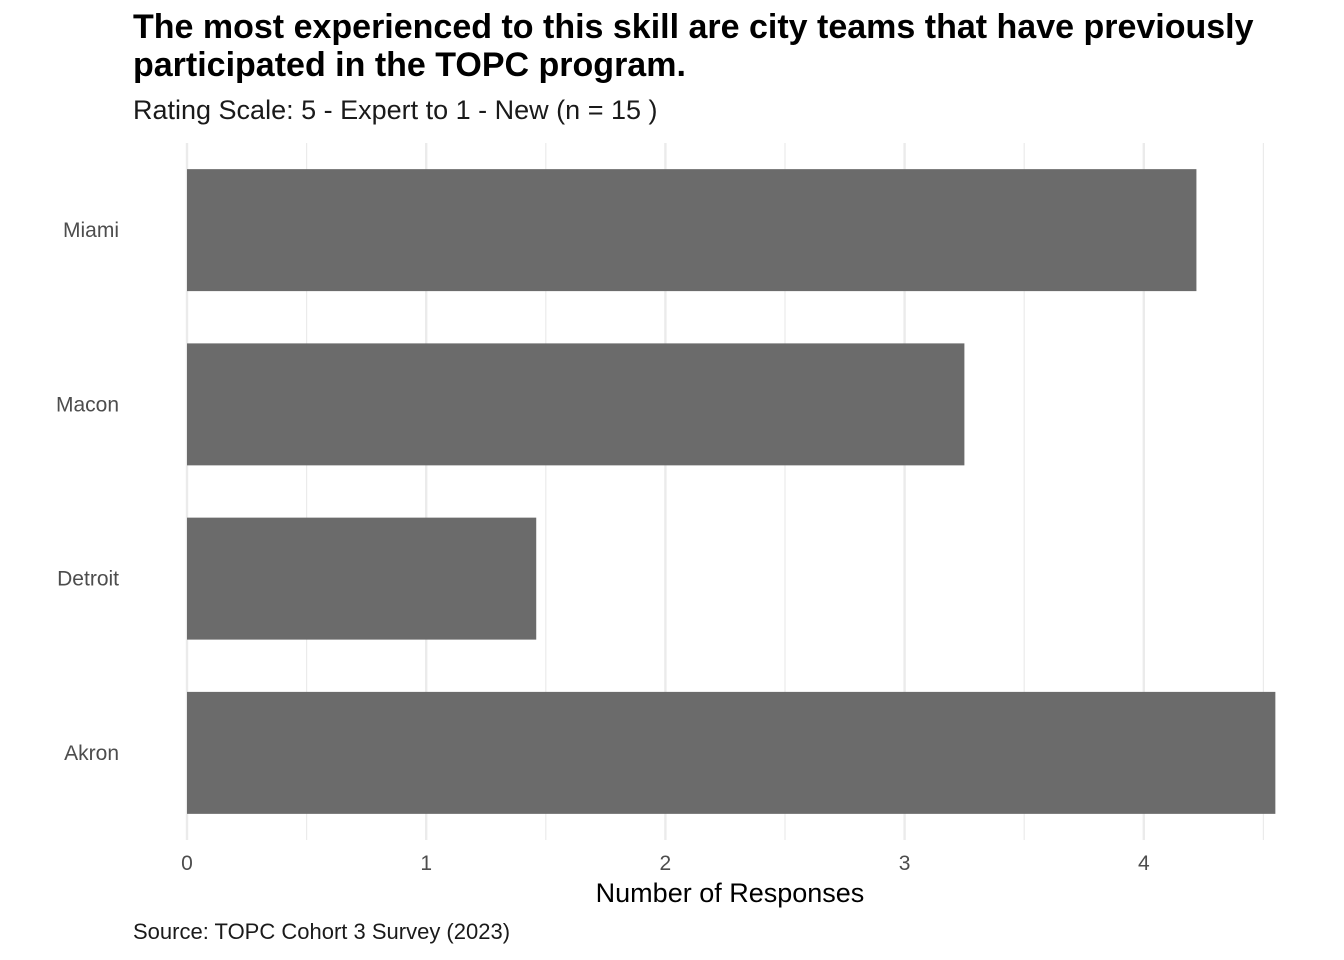  Describe the element at coordinates (91, 753) in the screenshot. I see `y-tick-label: Akron` at that location.